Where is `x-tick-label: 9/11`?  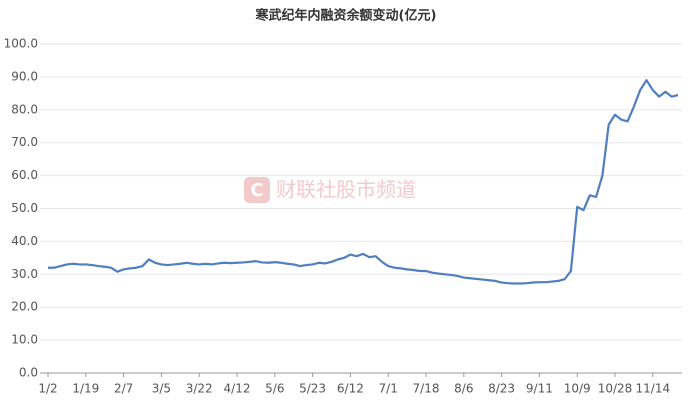
x-tick-label: 9/11 is located at coordinates (539, 389).